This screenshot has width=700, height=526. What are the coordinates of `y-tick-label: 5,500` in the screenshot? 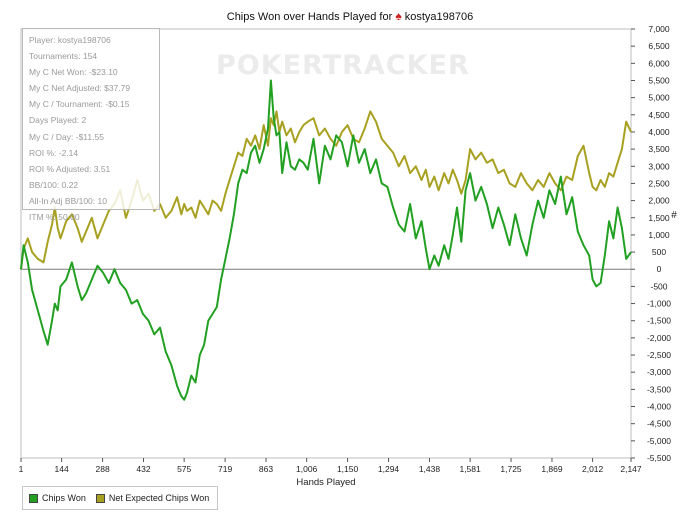 It's located at (659, 80).